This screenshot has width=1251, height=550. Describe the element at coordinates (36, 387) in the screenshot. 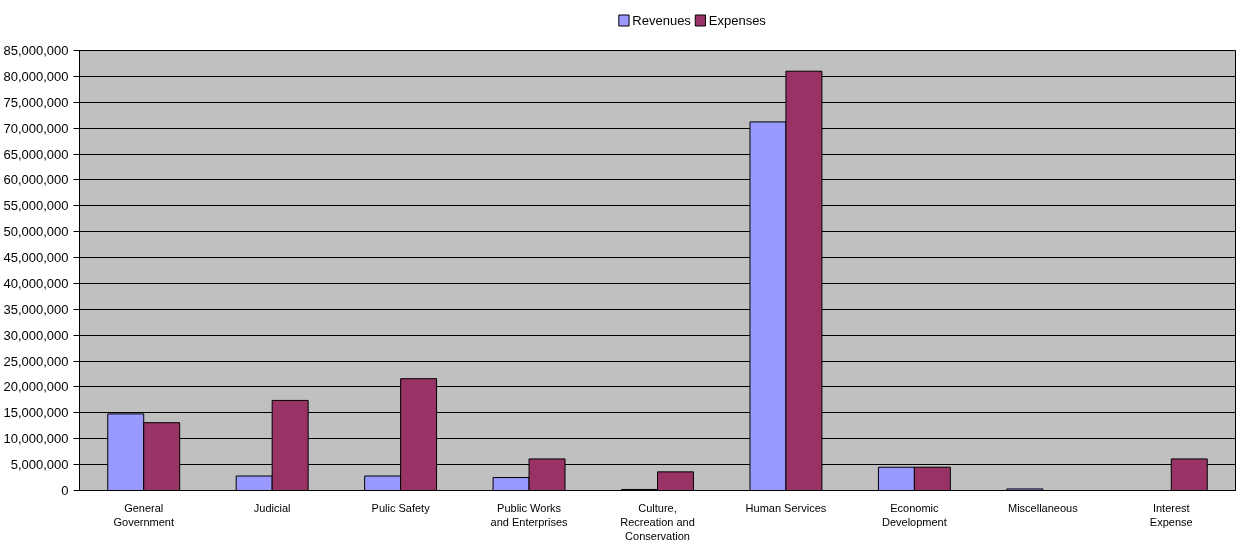

I see `y-tick-label: 20,000,000` at that location.